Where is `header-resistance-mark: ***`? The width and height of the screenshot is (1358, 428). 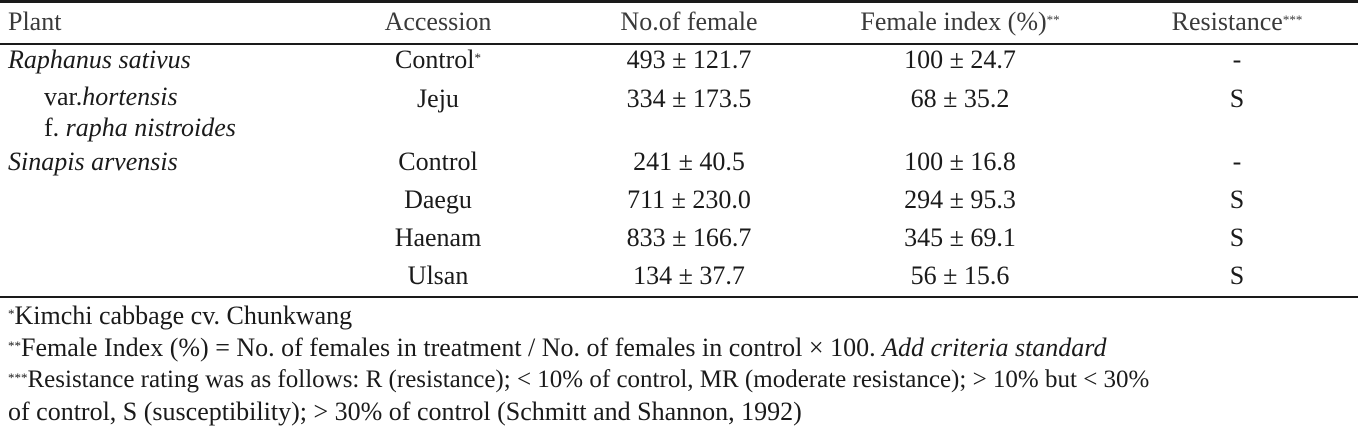
header-resistance-mark: *** is located at coordinates (1292, 19).